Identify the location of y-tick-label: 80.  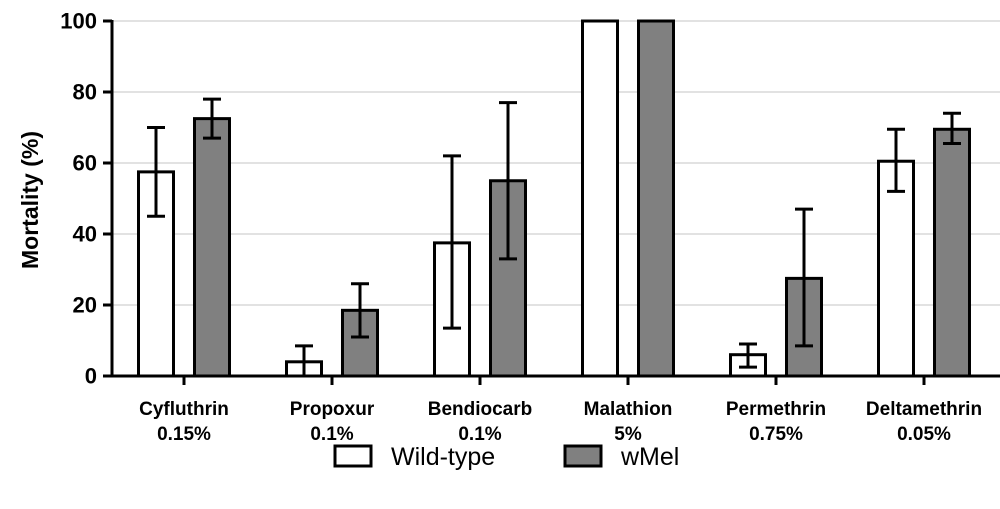
(85, 92).